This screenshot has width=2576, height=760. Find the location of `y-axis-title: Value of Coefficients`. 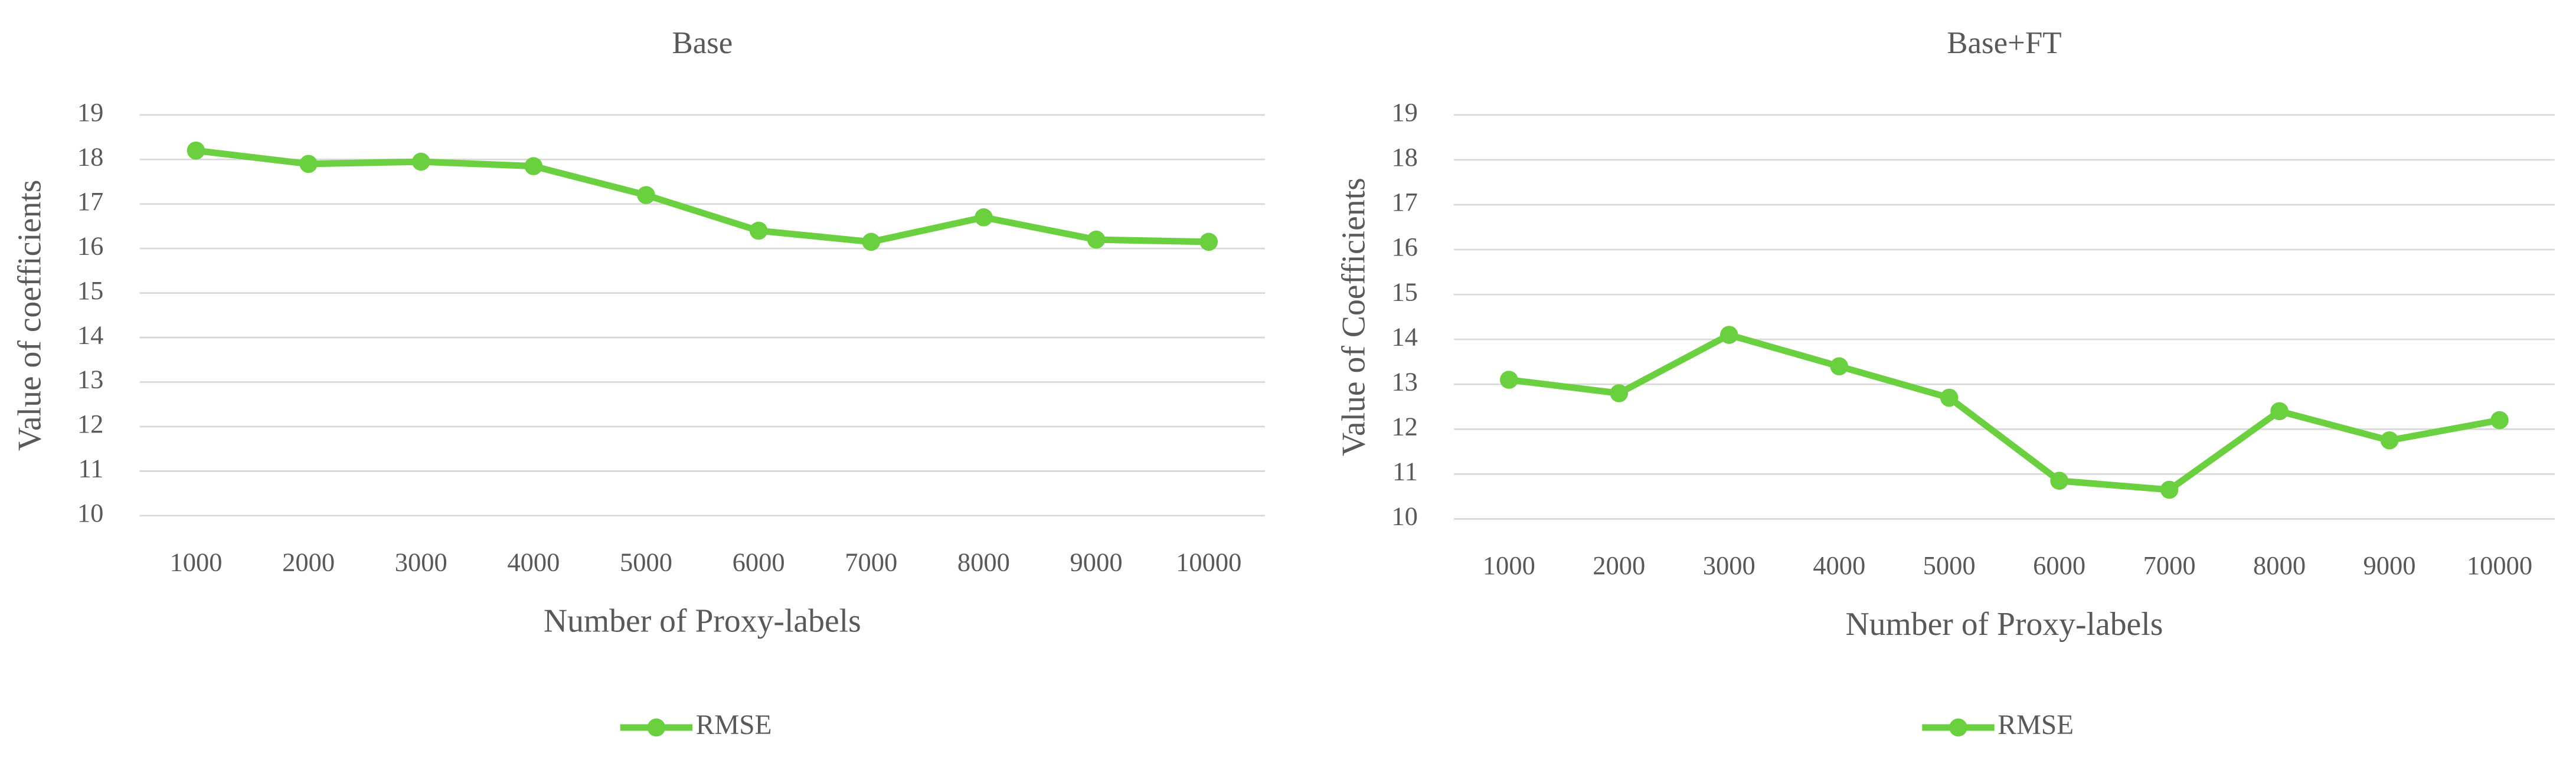

y-axis-title: Value of Coefficients is located at coordinates (1354, 317).